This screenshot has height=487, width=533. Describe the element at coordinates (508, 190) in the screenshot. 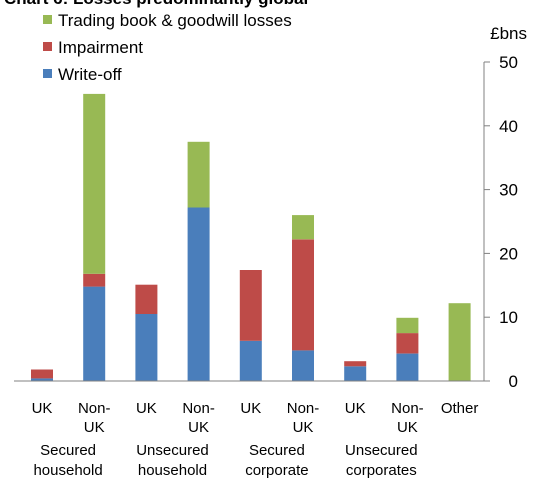

I see `y-tick-label: 30` at that location.